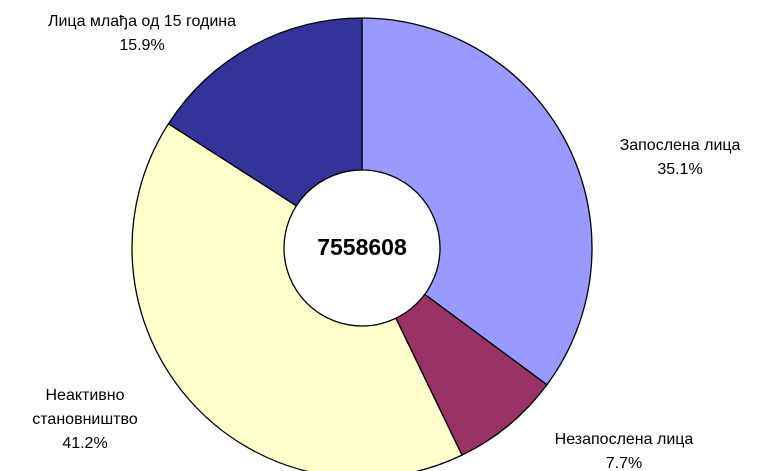  Describe the element at coordinates (624, 463) in the screenshot. I see `value-label: 7.7%` at that location.